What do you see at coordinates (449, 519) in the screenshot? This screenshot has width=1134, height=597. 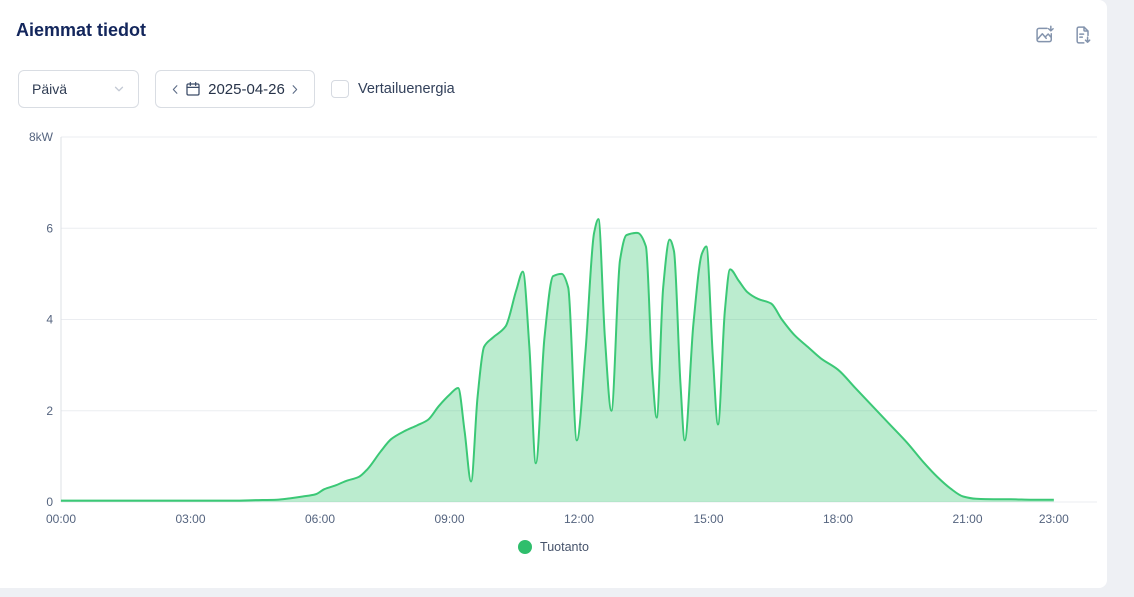 I see `svg-text: 09:00` at bounding box center [449, 519].